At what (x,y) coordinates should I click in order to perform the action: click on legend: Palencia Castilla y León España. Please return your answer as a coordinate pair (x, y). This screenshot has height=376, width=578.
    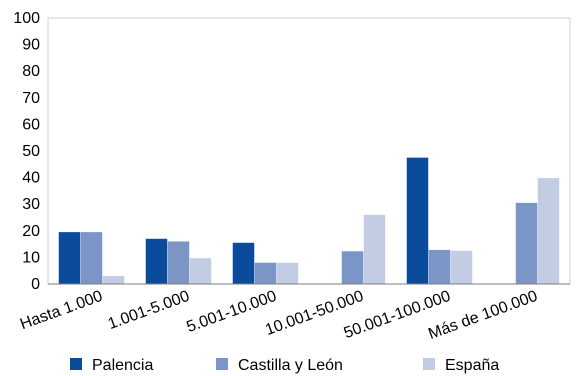
    Looking at the image, I should click on (284, 365).